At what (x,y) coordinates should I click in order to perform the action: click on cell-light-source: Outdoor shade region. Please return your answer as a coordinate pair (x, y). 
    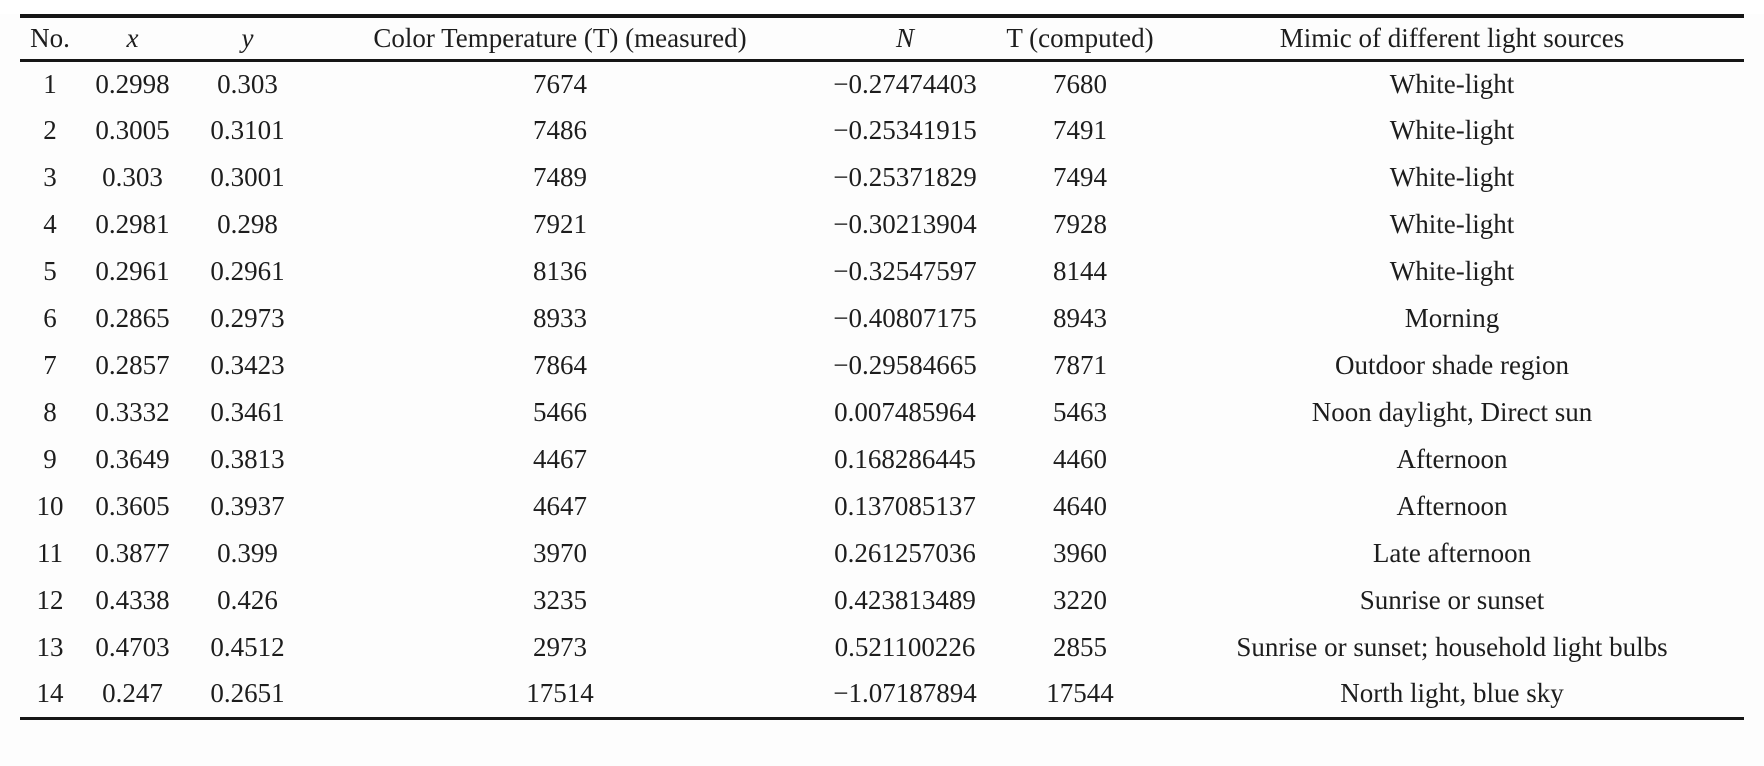
    Looking at the image, I should click on (1452, 365).